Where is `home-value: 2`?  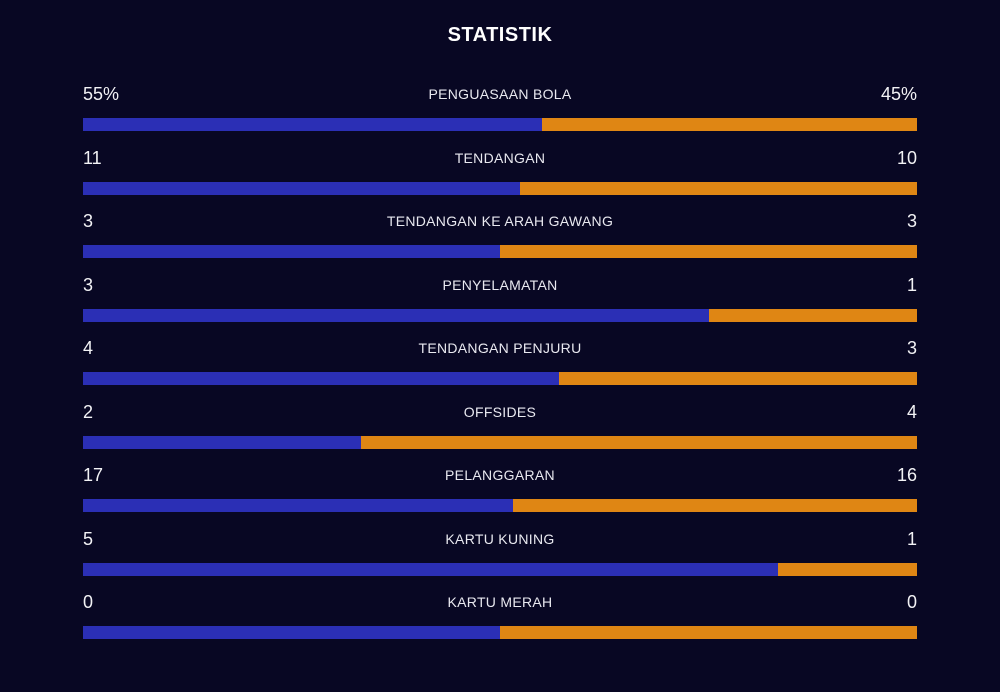
home-value: 2 is located at coordinates (88, 411).